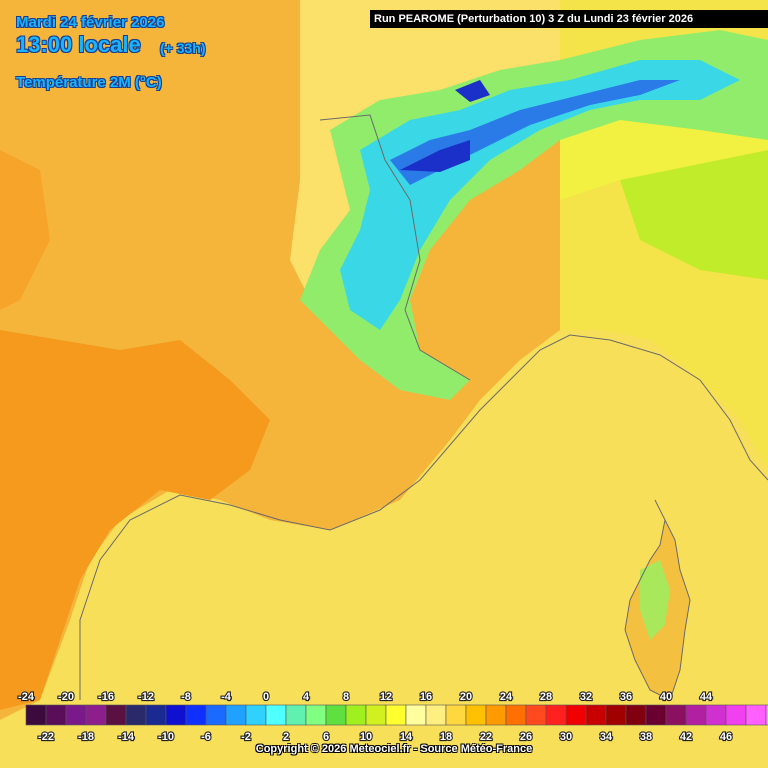 This screenshot has height=768, width=768. What do you see at coordinates (183, 48) in the screenshot?
I see `forecast-lead-time: (+ 33h)` at bounding box center [183, 48].